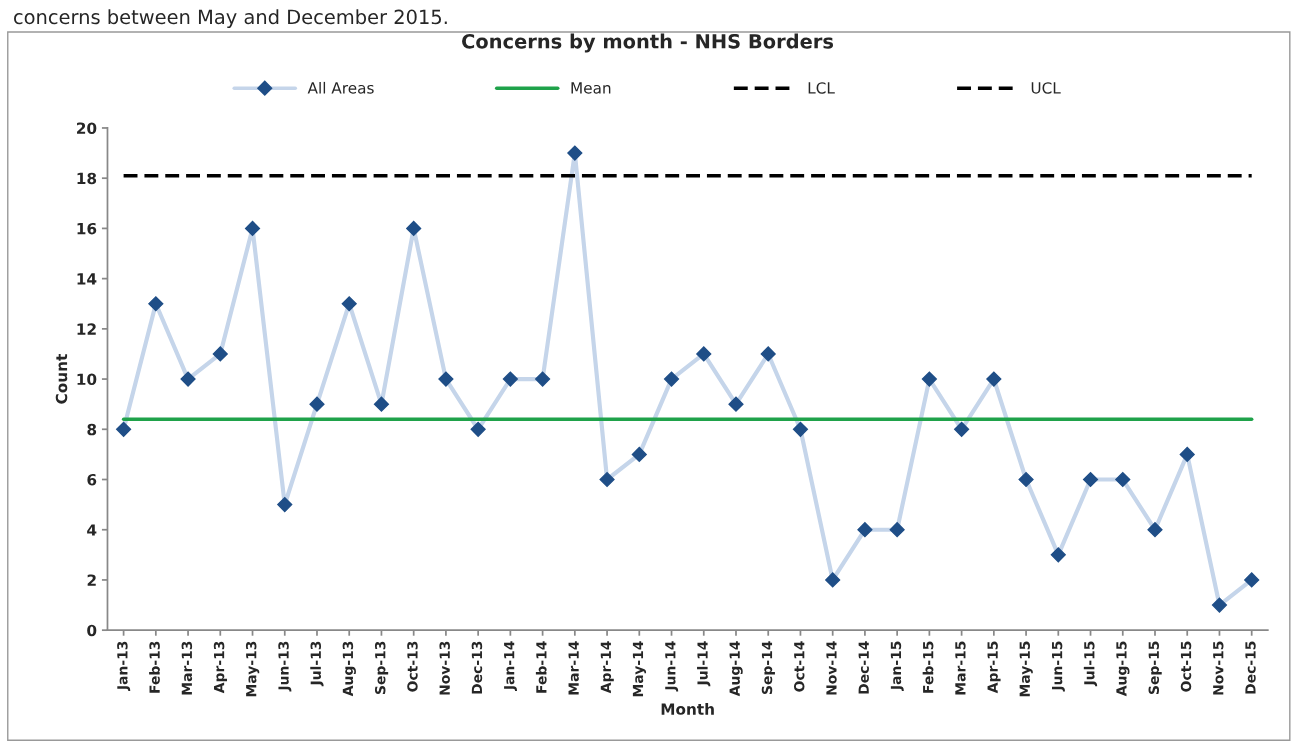  Describe the element at coordinates (349, 669) in the screenshot. I see `x-tick-label: Aug-13` at that location.